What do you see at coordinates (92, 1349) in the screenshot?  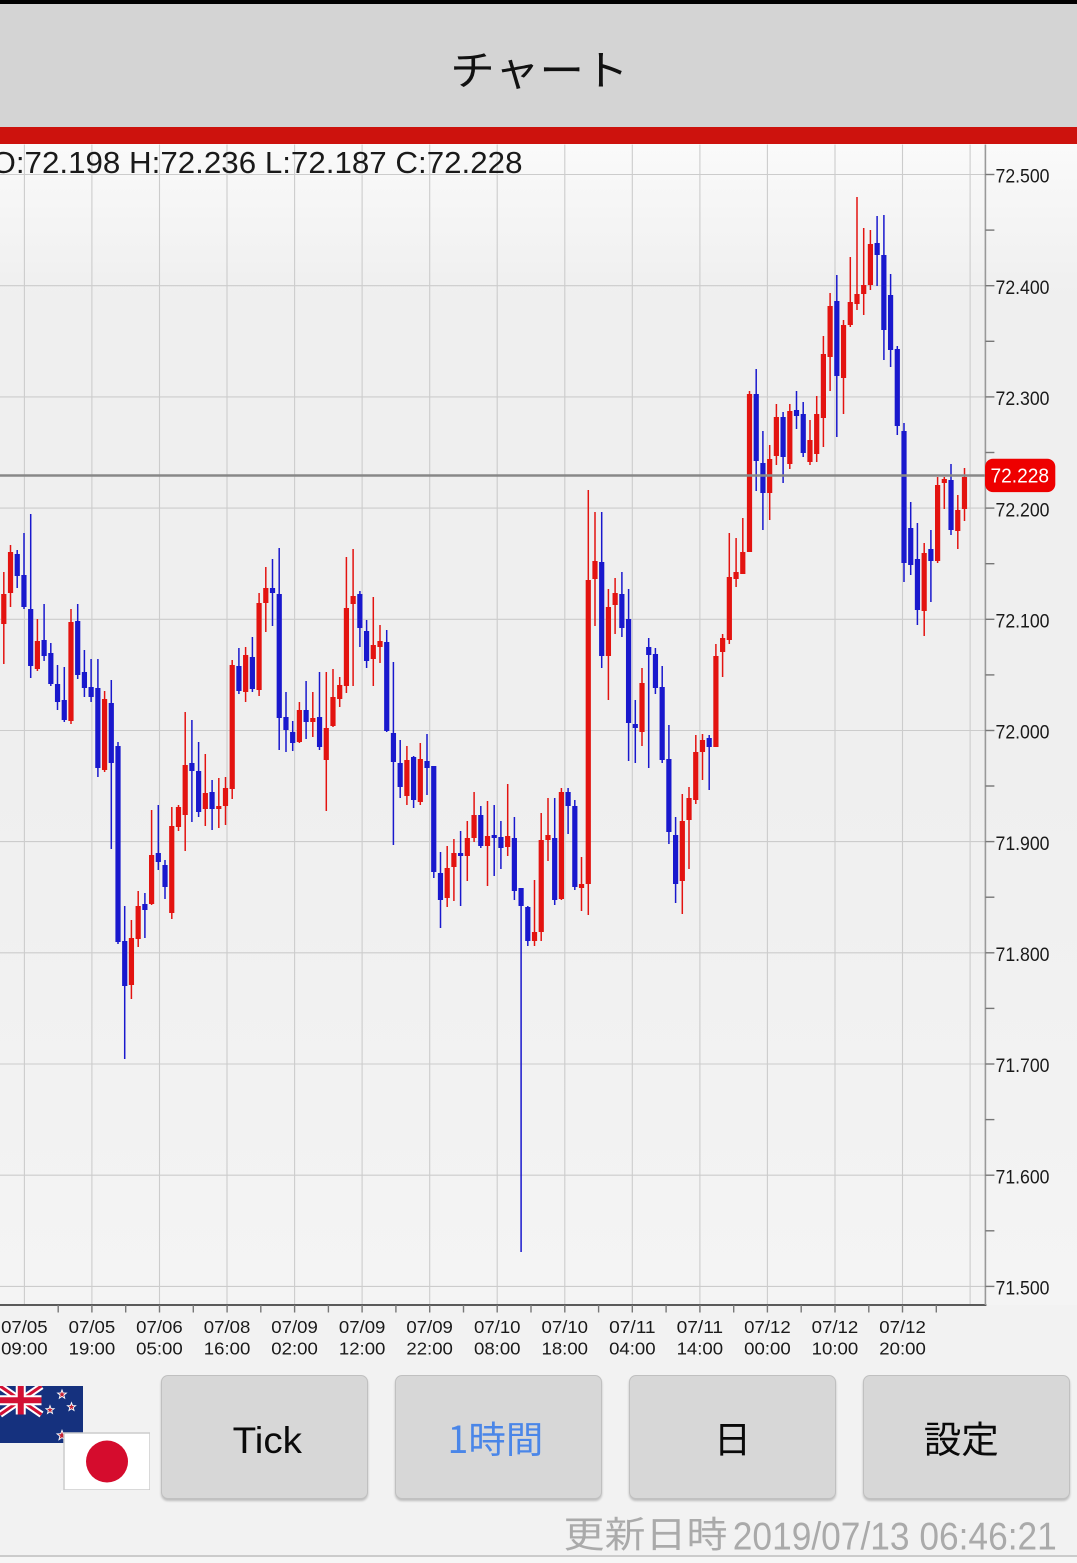 I see `svg-text: 19:00` at bounding box center [92, 1349].